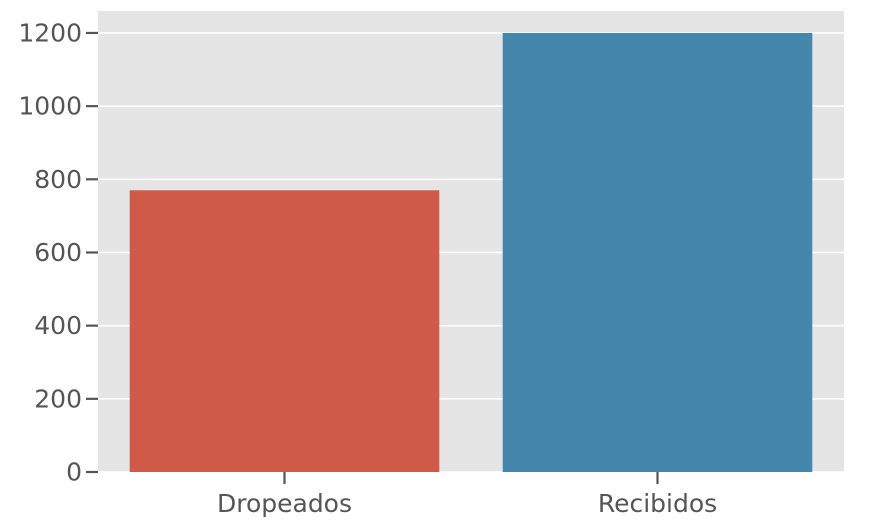 Image resolution: width=882 pixels, height=527 pixels. I want to click on y-tick-label-1000: 1000, so click(50, 106).